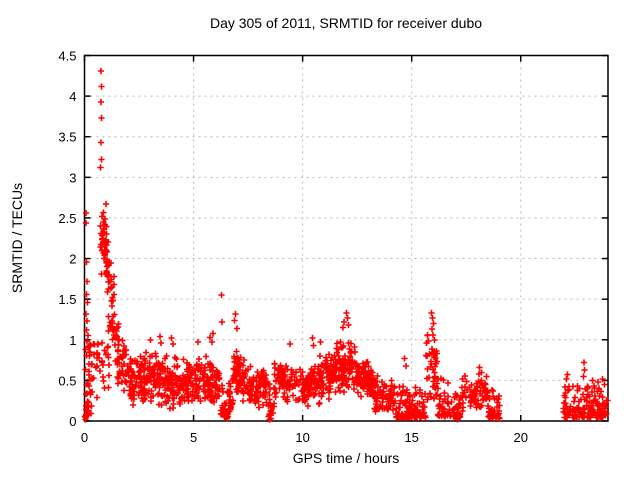  What do you see at coordinates (72, 259) in the screenshot?
I see `y-tick-label: 2` at bounding box center [72, 259].